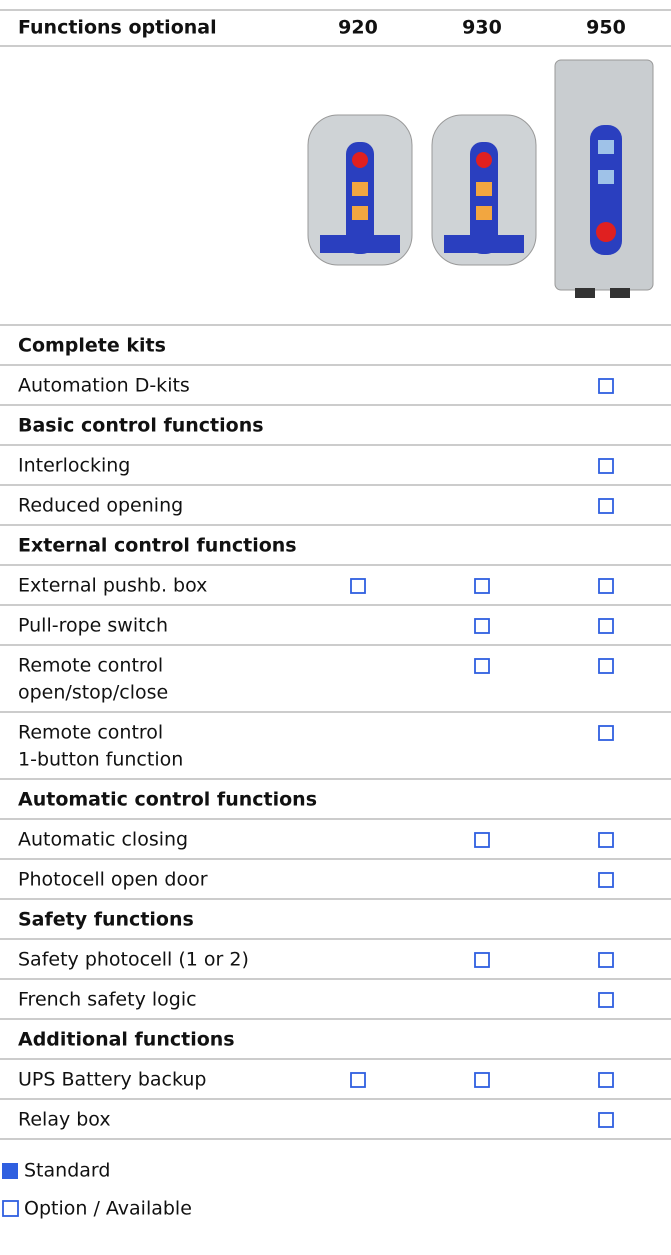  What do you see at coordinates (482, 28) in the screenshot?
I see `column-header: 930` at bounding box center [482, 28].